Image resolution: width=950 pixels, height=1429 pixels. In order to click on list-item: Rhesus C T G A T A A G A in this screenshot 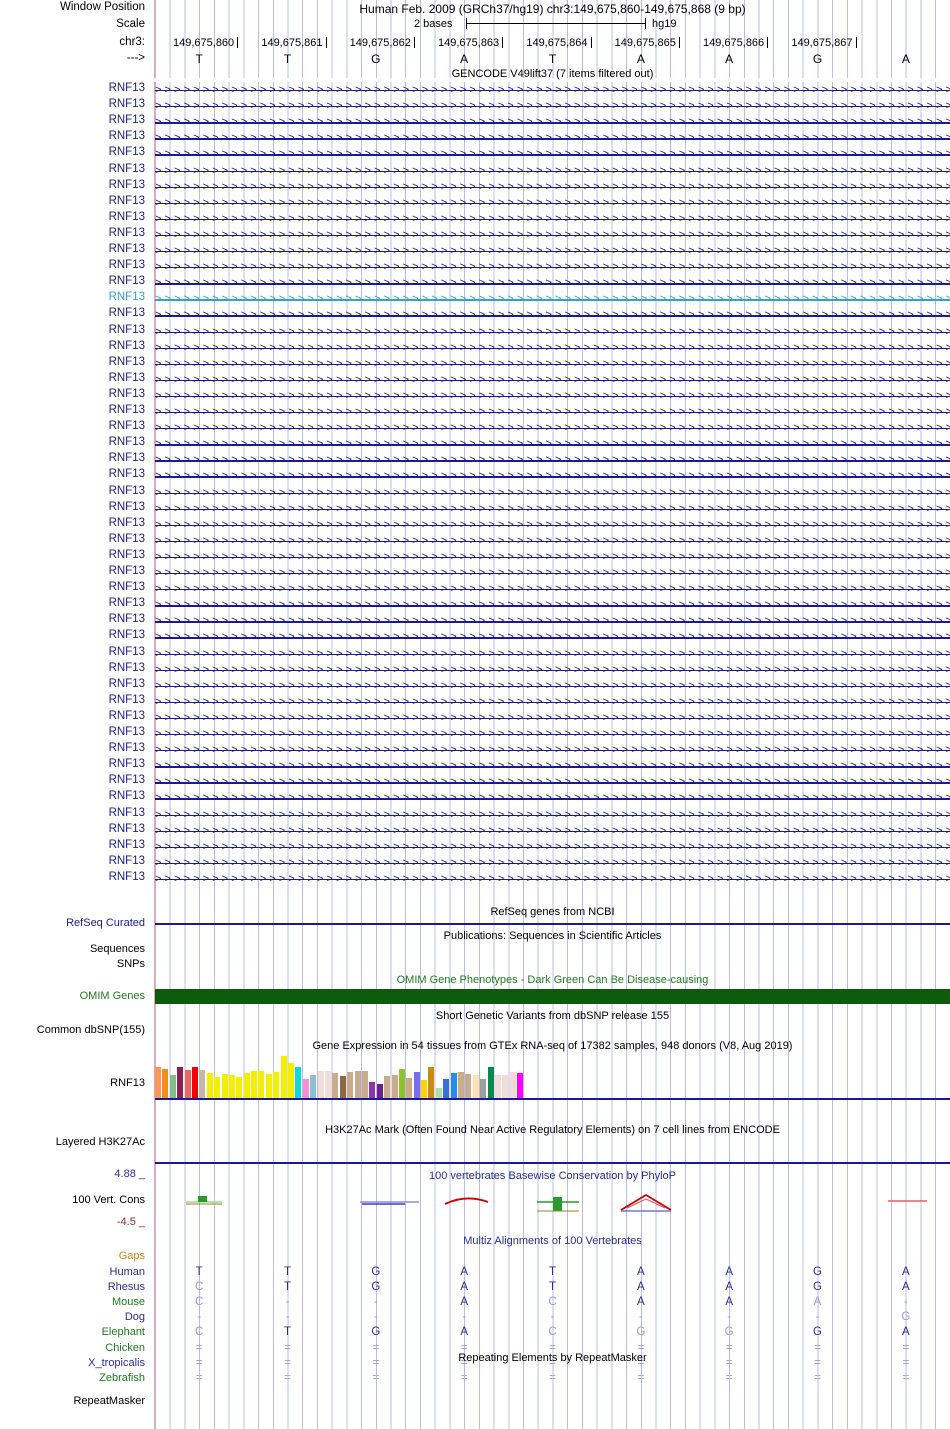, I will do `click(475, 1287)`.